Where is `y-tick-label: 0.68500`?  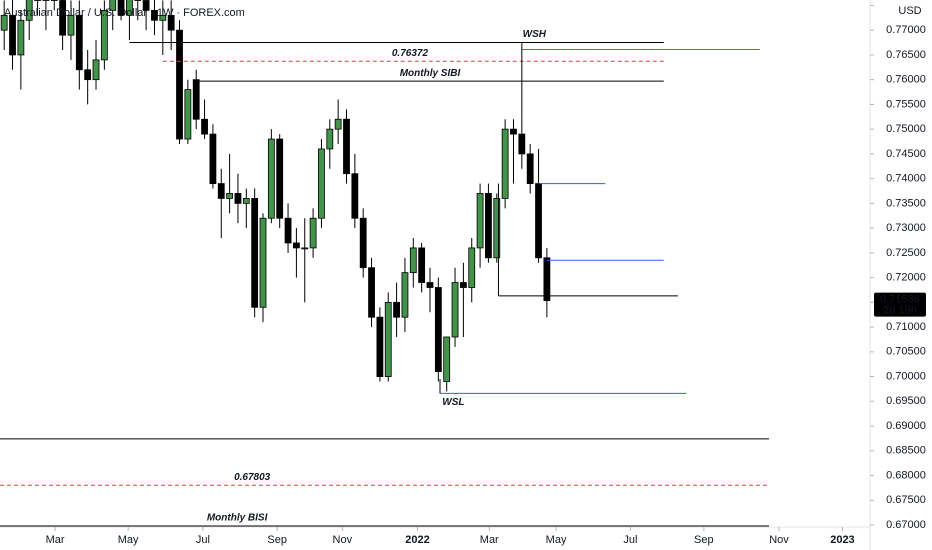
y-tick-label: 0.68500 is located at coordinates (906, 451).